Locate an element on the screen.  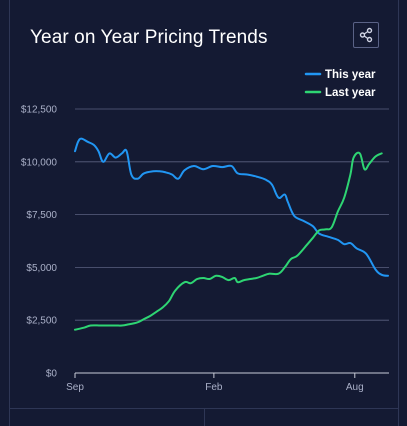
x-tick-label: Sep is located at coordinates (75, 387).